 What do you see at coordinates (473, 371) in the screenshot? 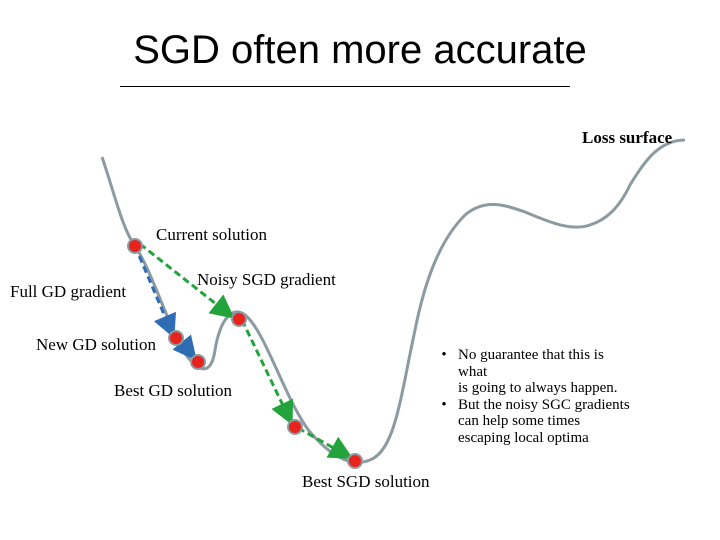
I see `note-line: what` at bounding box center [473, 371].